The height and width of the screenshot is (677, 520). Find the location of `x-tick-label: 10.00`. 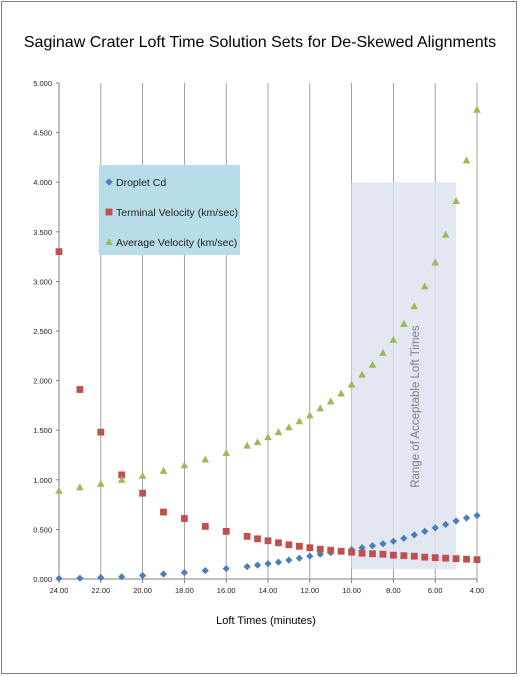

x-tick-label: 10.00 is located at coordinates (351, 590).